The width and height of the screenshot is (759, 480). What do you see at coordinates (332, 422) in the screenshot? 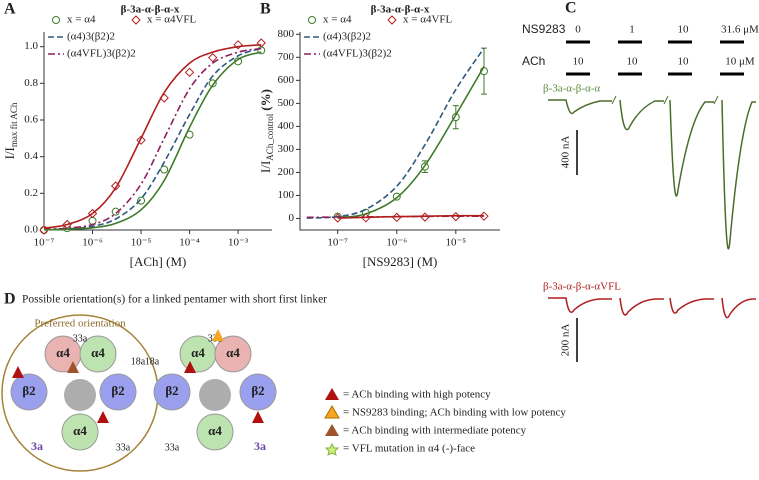
I see `legend-icons` at bounding box center [332, 422].